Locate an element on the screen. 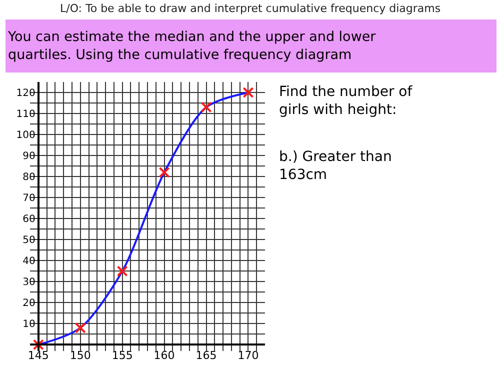 Image resolution: width=500 pixels, height=373 pixels. y-tick-label: 100 is located at coordinates (26, 136).